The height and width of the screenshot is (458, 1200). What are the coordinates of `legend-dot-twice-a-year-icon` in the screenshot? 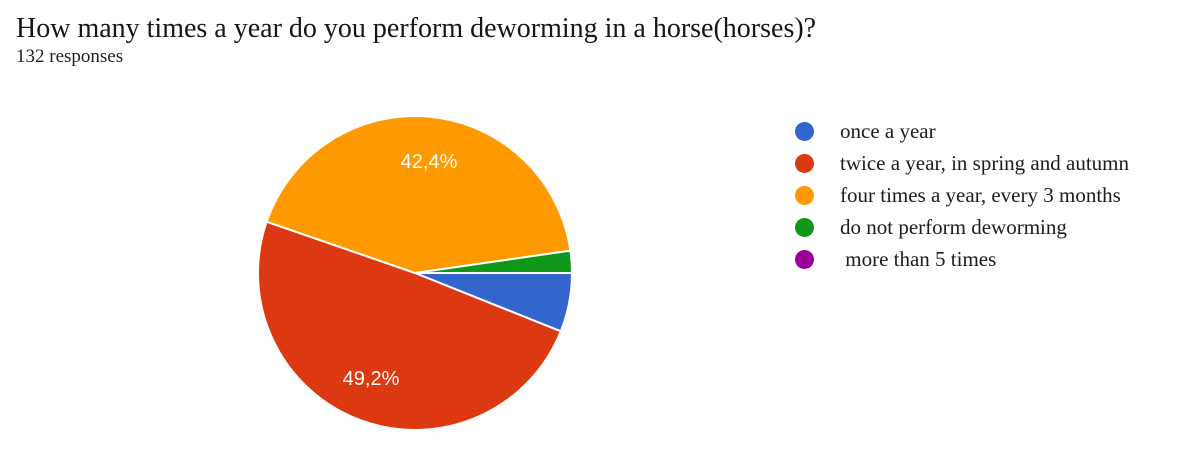 It's located at (804, 163).